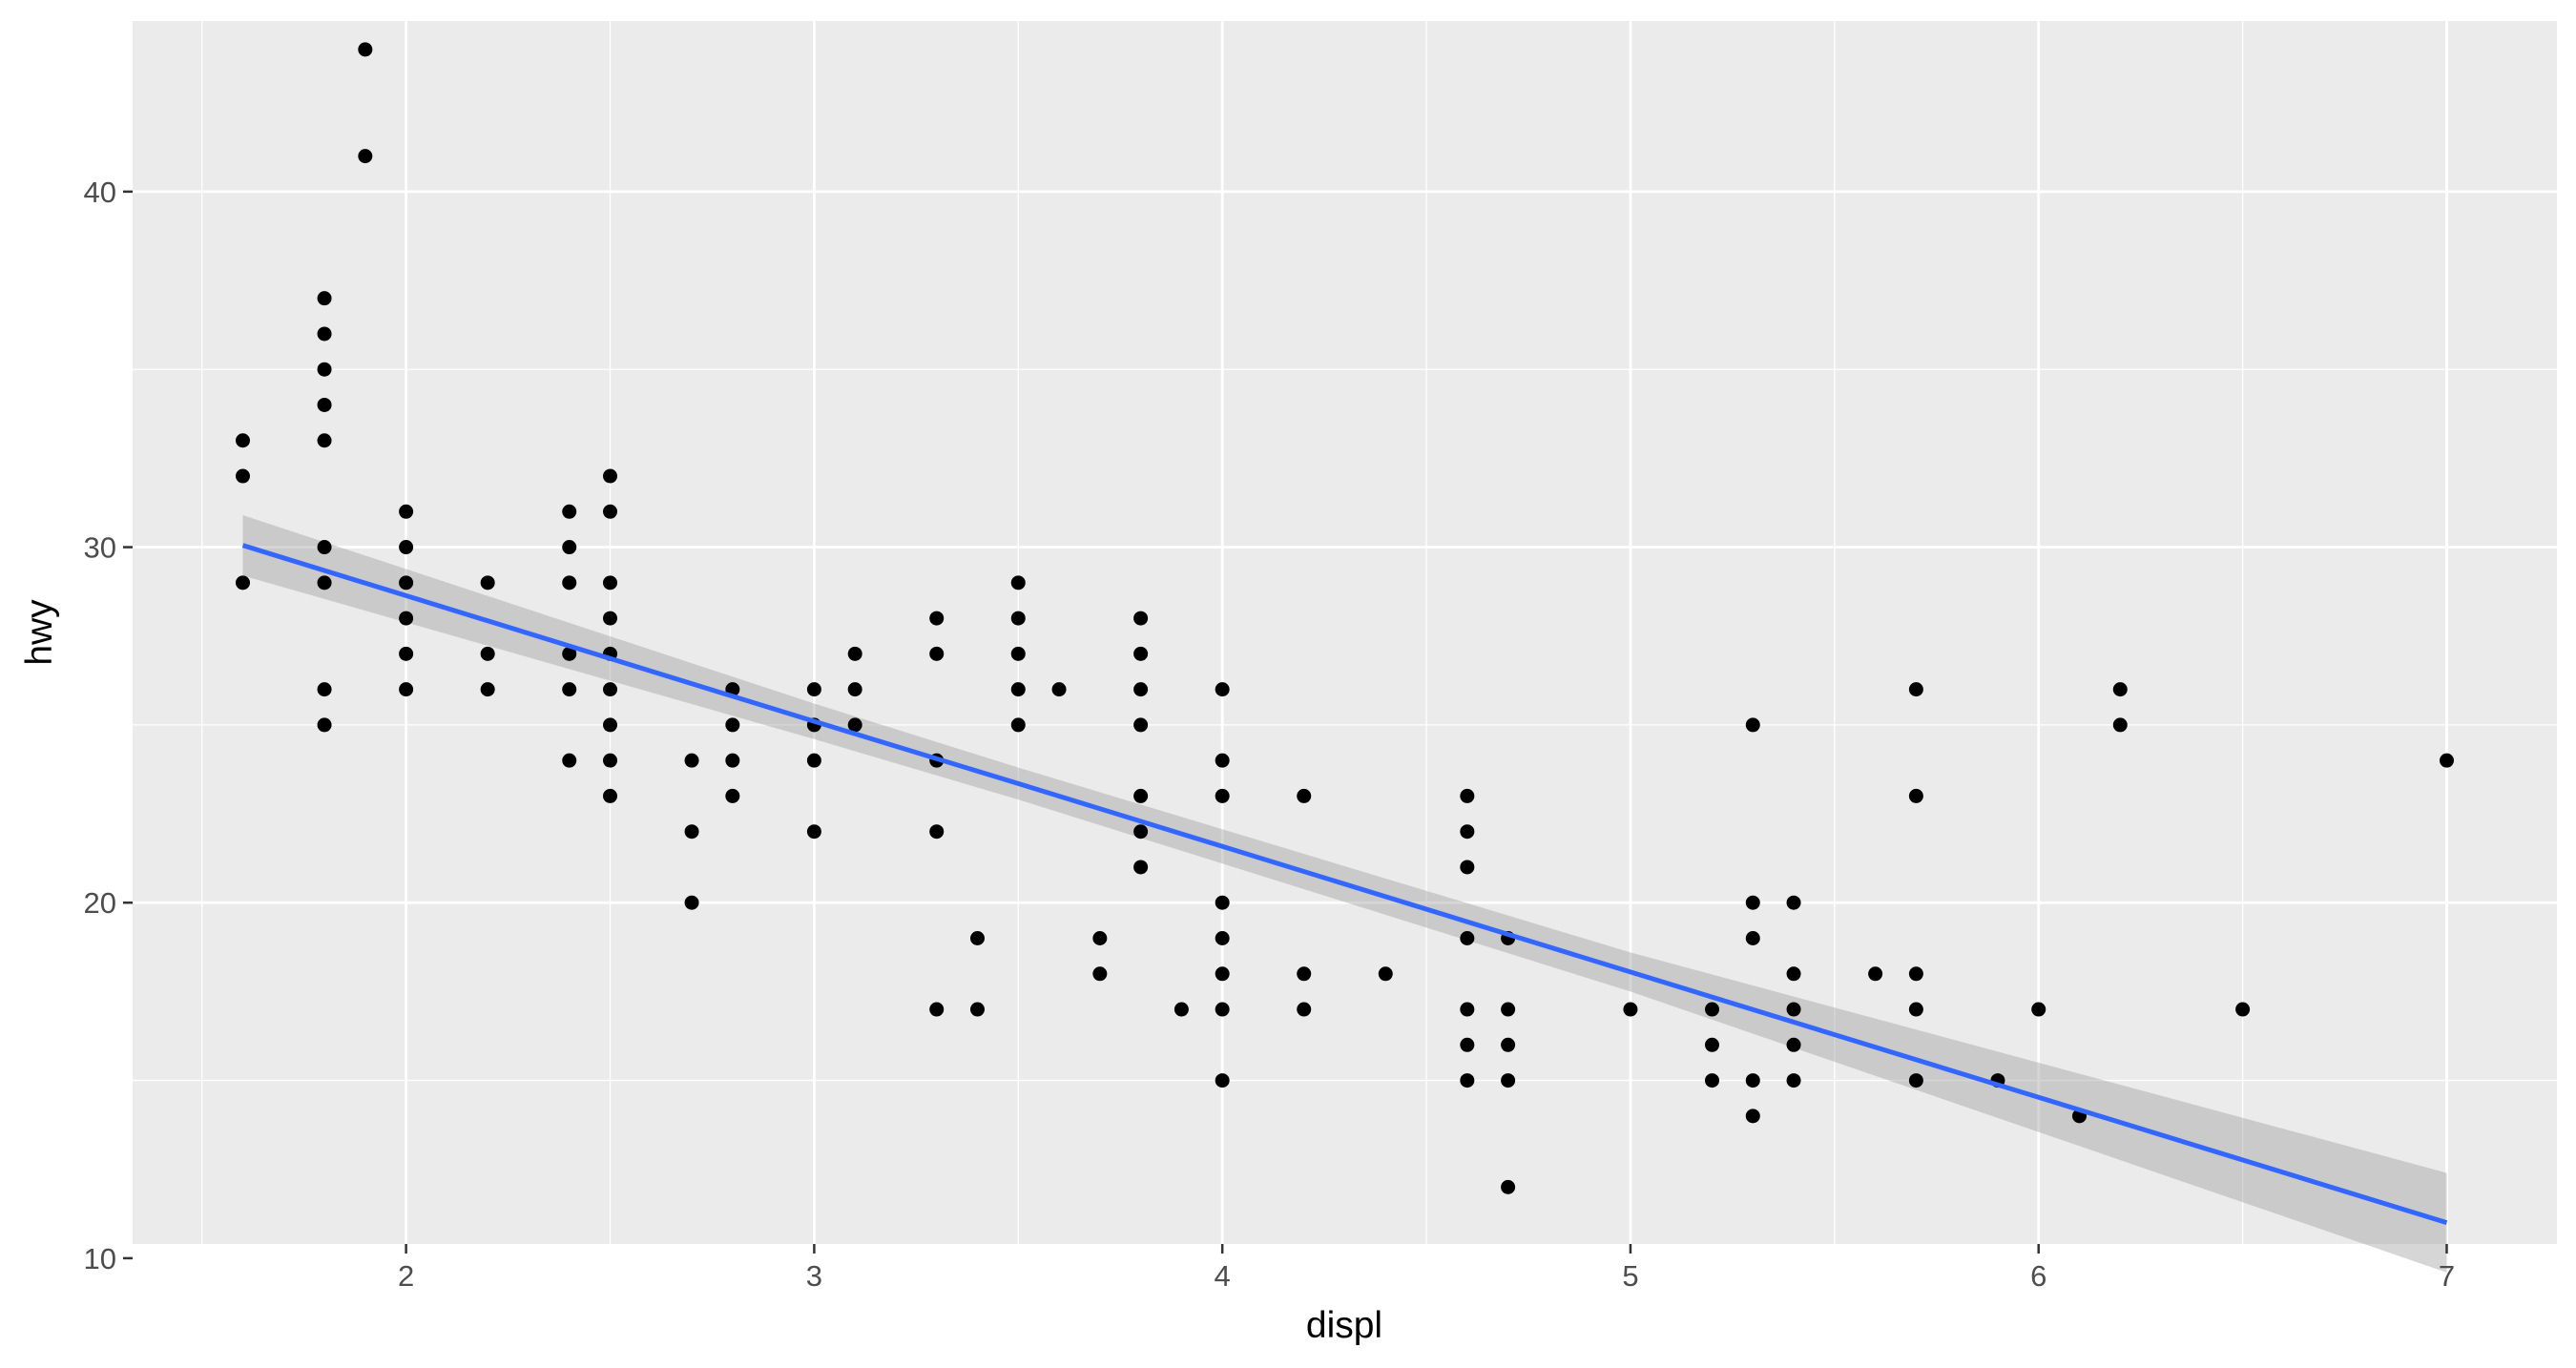 This screenshot has height=1368, width=2576. What do you see at coordinates (39, 632) in the screenshot?
I see `y-axis-title: hwy` at bounding box center [39, 632].